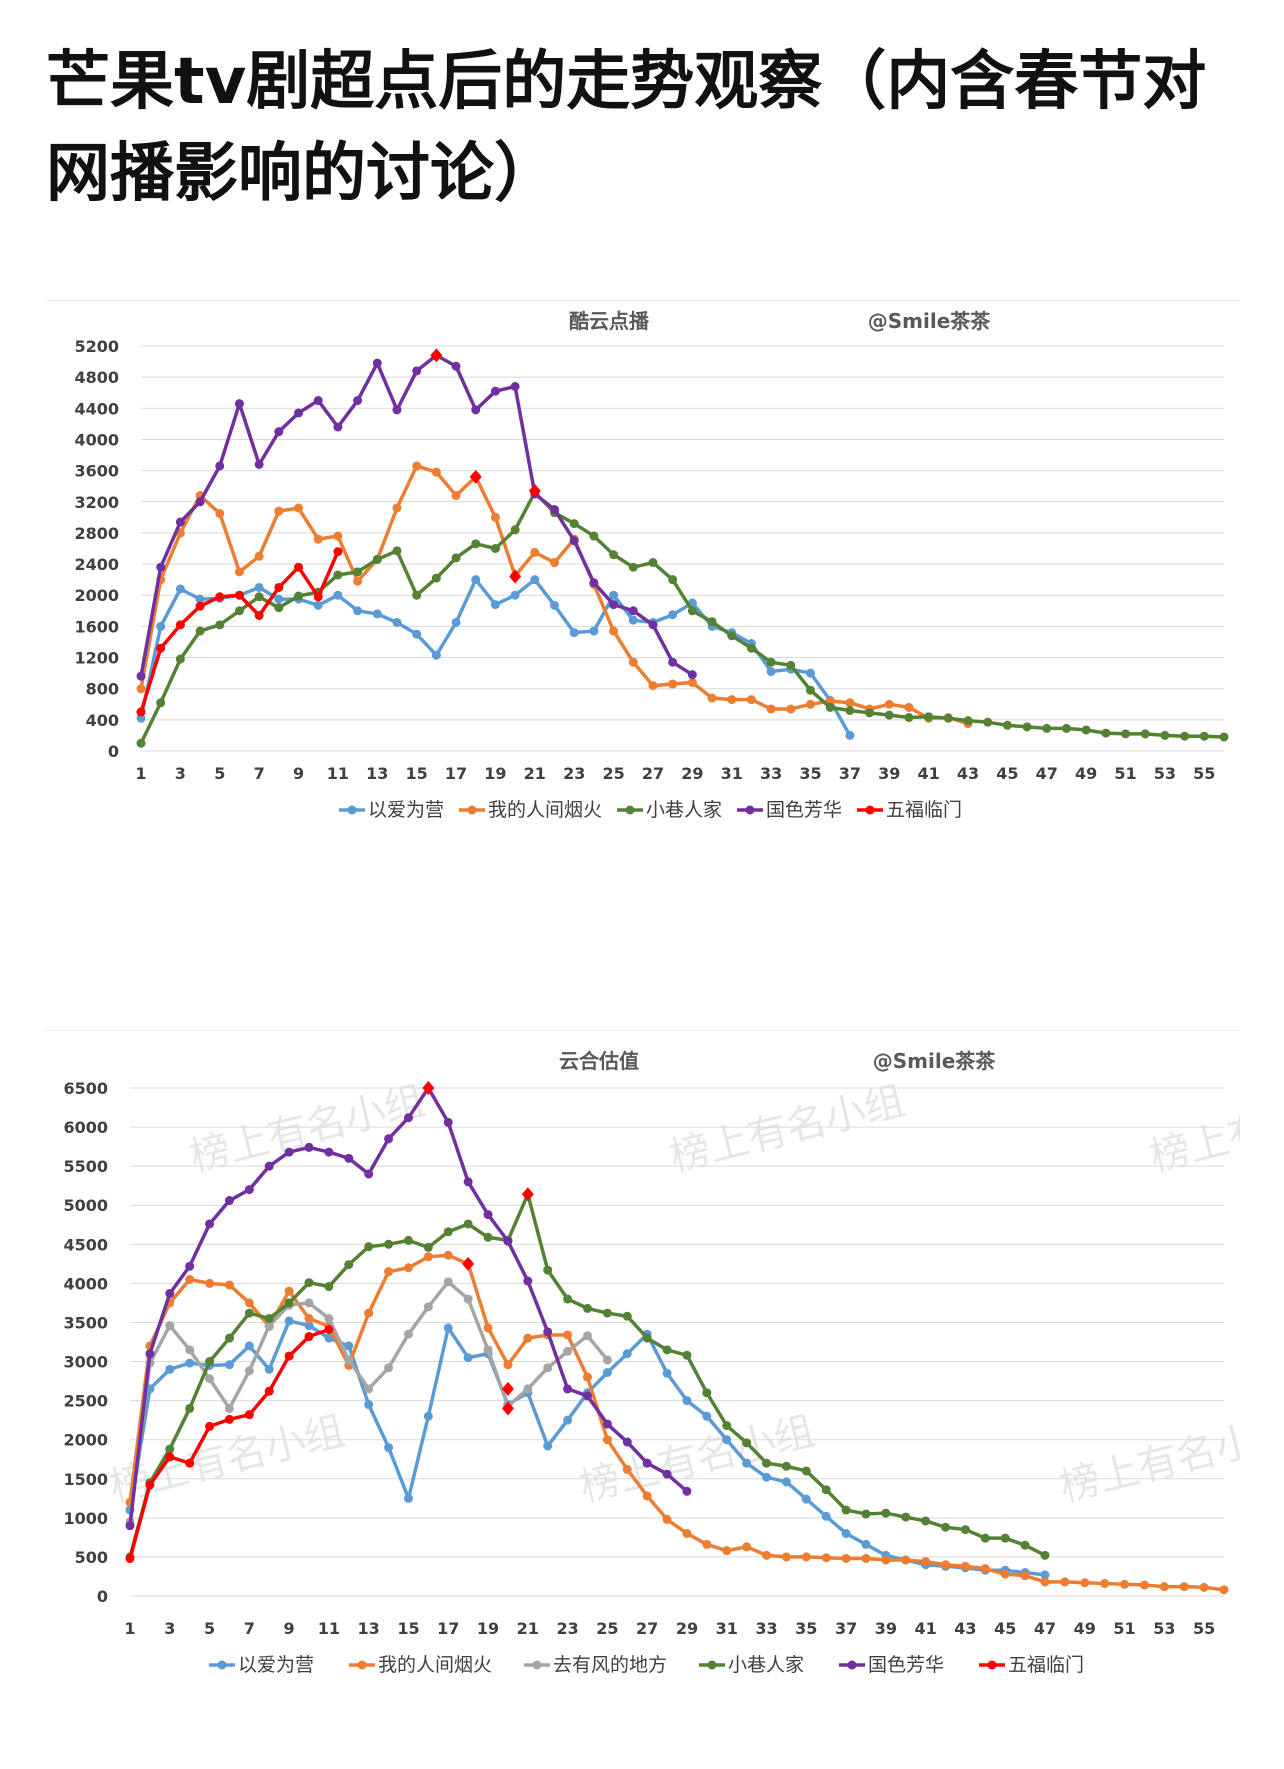 The width and height of the screenshot is (1284, 1769). I want to click on series-小巷人家, so click(682, 617).